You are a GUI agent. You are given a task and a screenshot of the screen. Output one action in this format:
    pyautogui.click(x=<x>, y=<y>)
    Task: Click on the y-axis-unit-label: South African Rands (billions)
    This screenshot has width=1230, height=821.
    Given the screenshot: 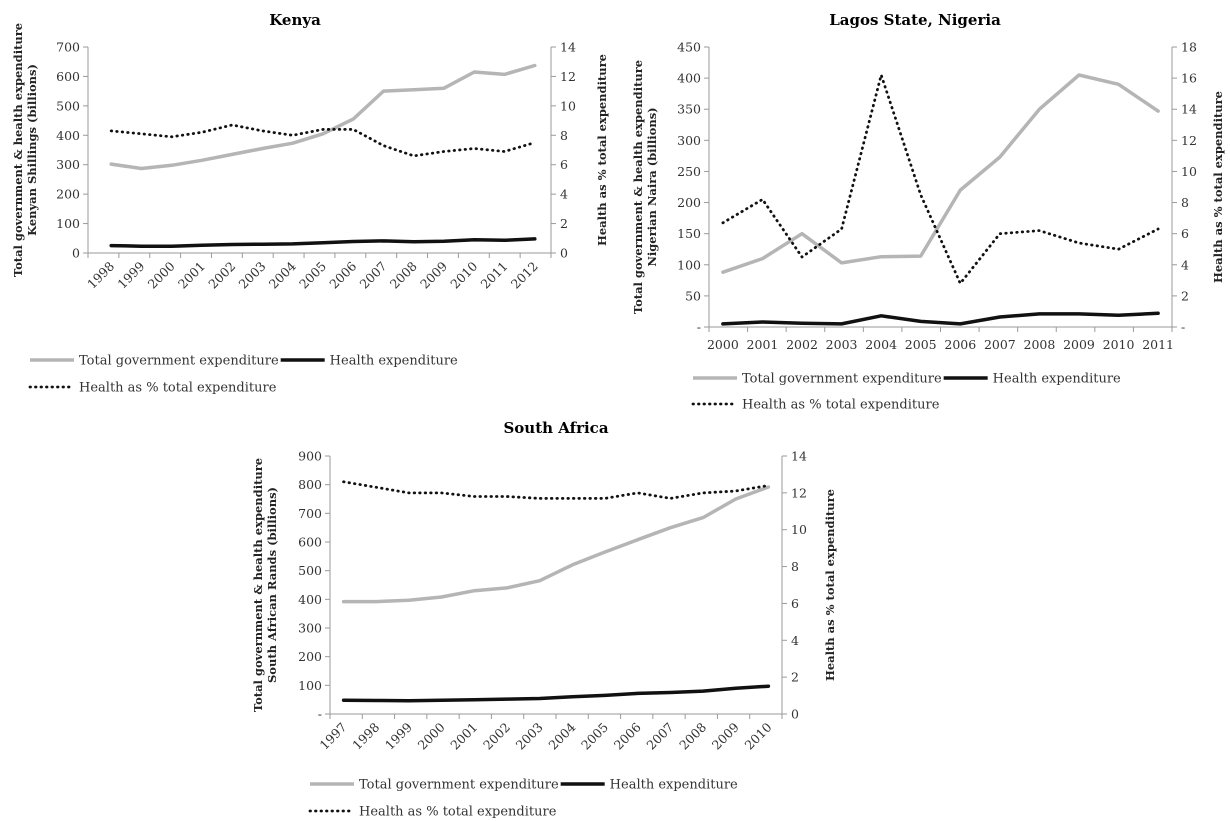 What is the action you would take?
    pyautogui.click(x=272, y=585)
    